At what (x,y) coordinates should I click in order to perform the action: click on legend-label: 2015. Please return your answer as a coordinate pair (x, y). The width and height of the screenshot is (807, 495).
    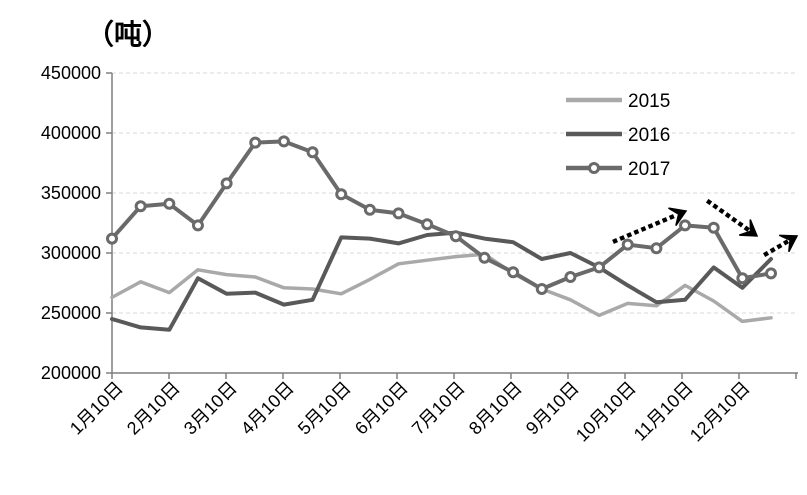
    Looking at the image, I should click on (649, 101).